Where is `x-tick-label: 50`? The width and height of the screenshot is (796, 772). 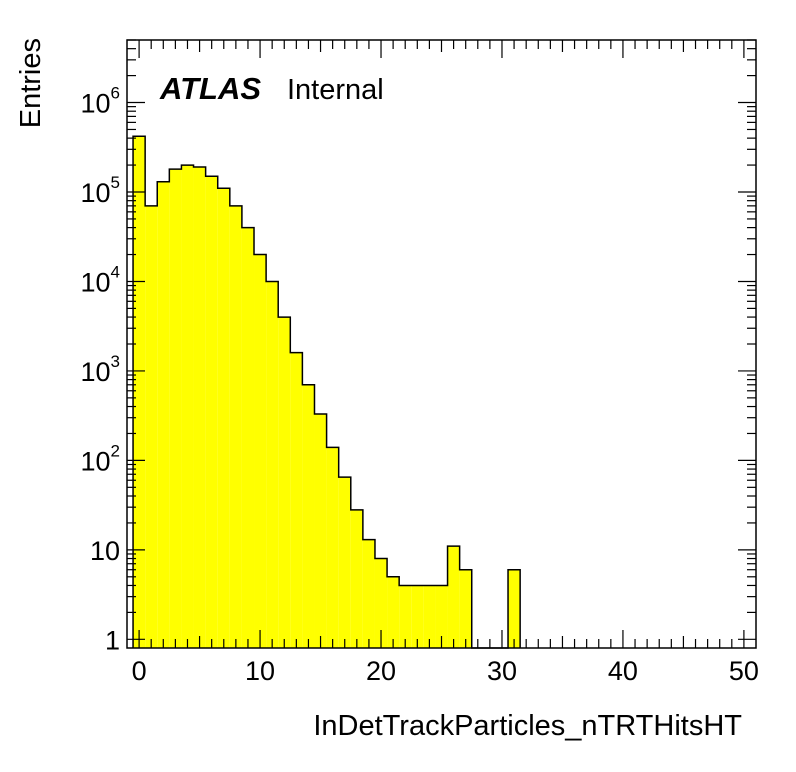 x-tick-label: 50 is located at coordinates (744, 671).